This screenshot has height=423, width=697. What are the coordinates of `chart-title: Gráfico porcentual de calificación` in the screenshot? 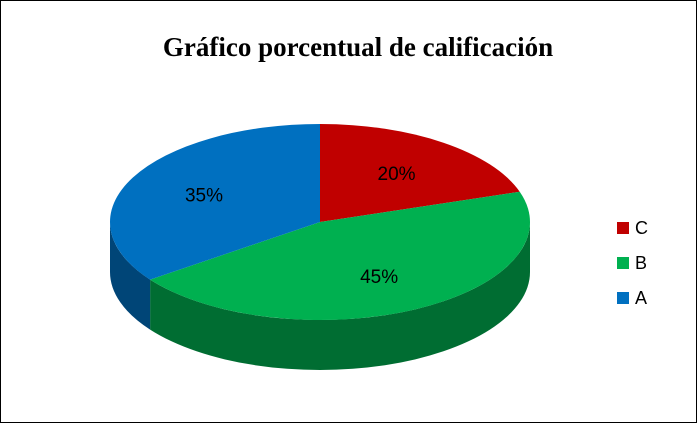 It's located at (358, 47).